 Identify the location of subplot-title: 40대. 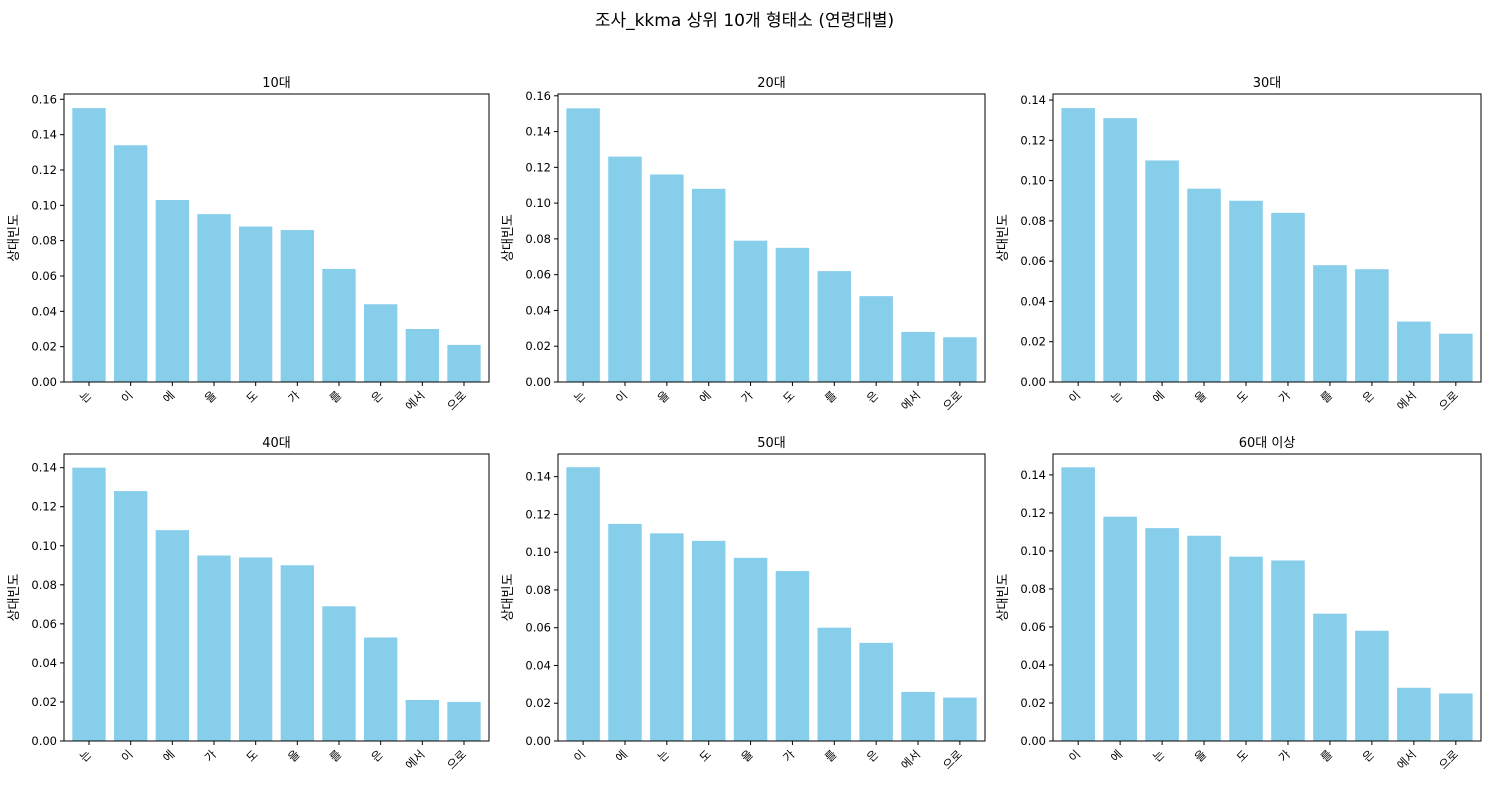
(276, 443).